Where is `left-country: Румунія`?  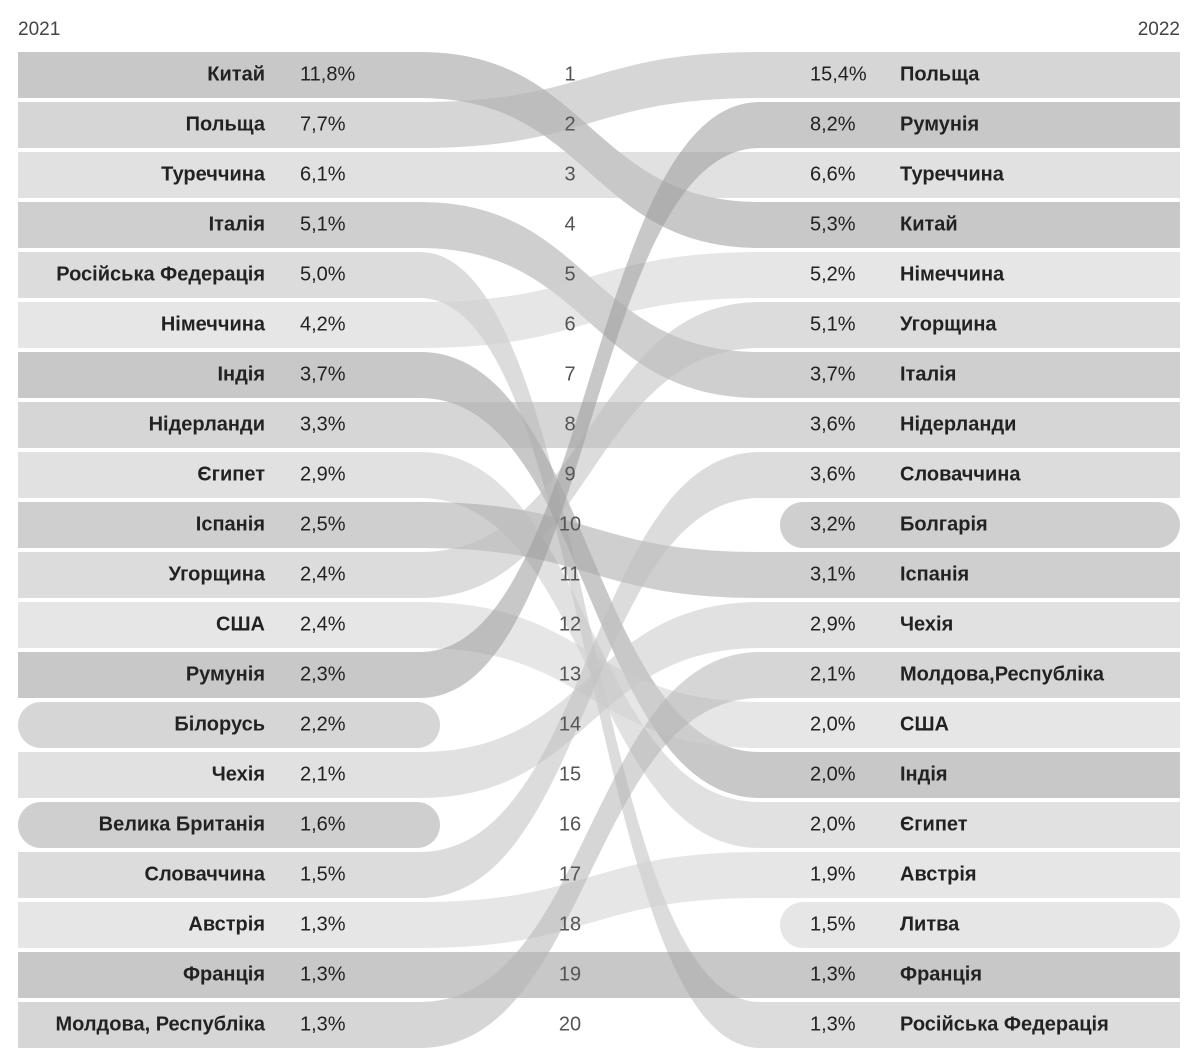 left-country: Румунія is located at coordinates (225, 674).